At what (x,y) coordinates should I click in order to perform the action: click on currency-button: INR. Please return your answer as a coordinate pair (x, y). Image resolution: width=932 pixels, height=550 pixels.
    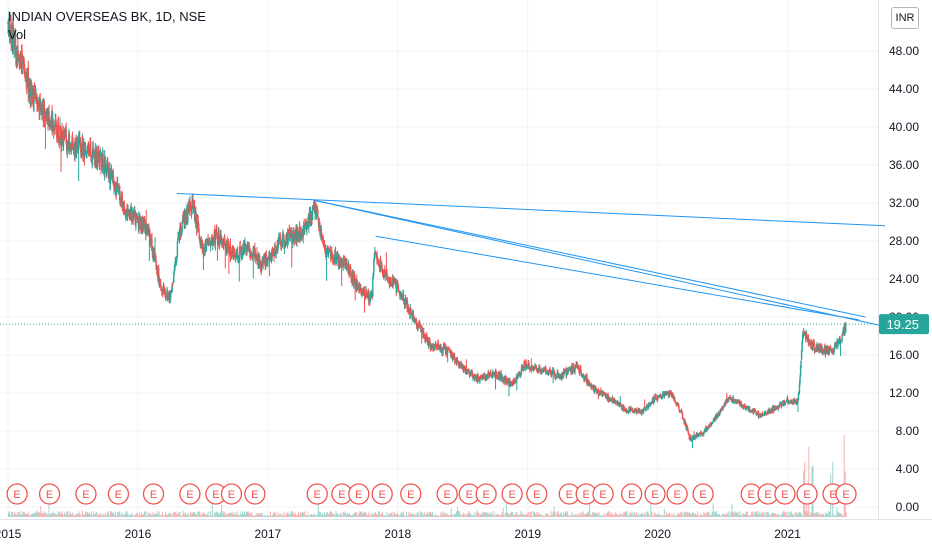
    Looking at the image, I should click on (905, 18).